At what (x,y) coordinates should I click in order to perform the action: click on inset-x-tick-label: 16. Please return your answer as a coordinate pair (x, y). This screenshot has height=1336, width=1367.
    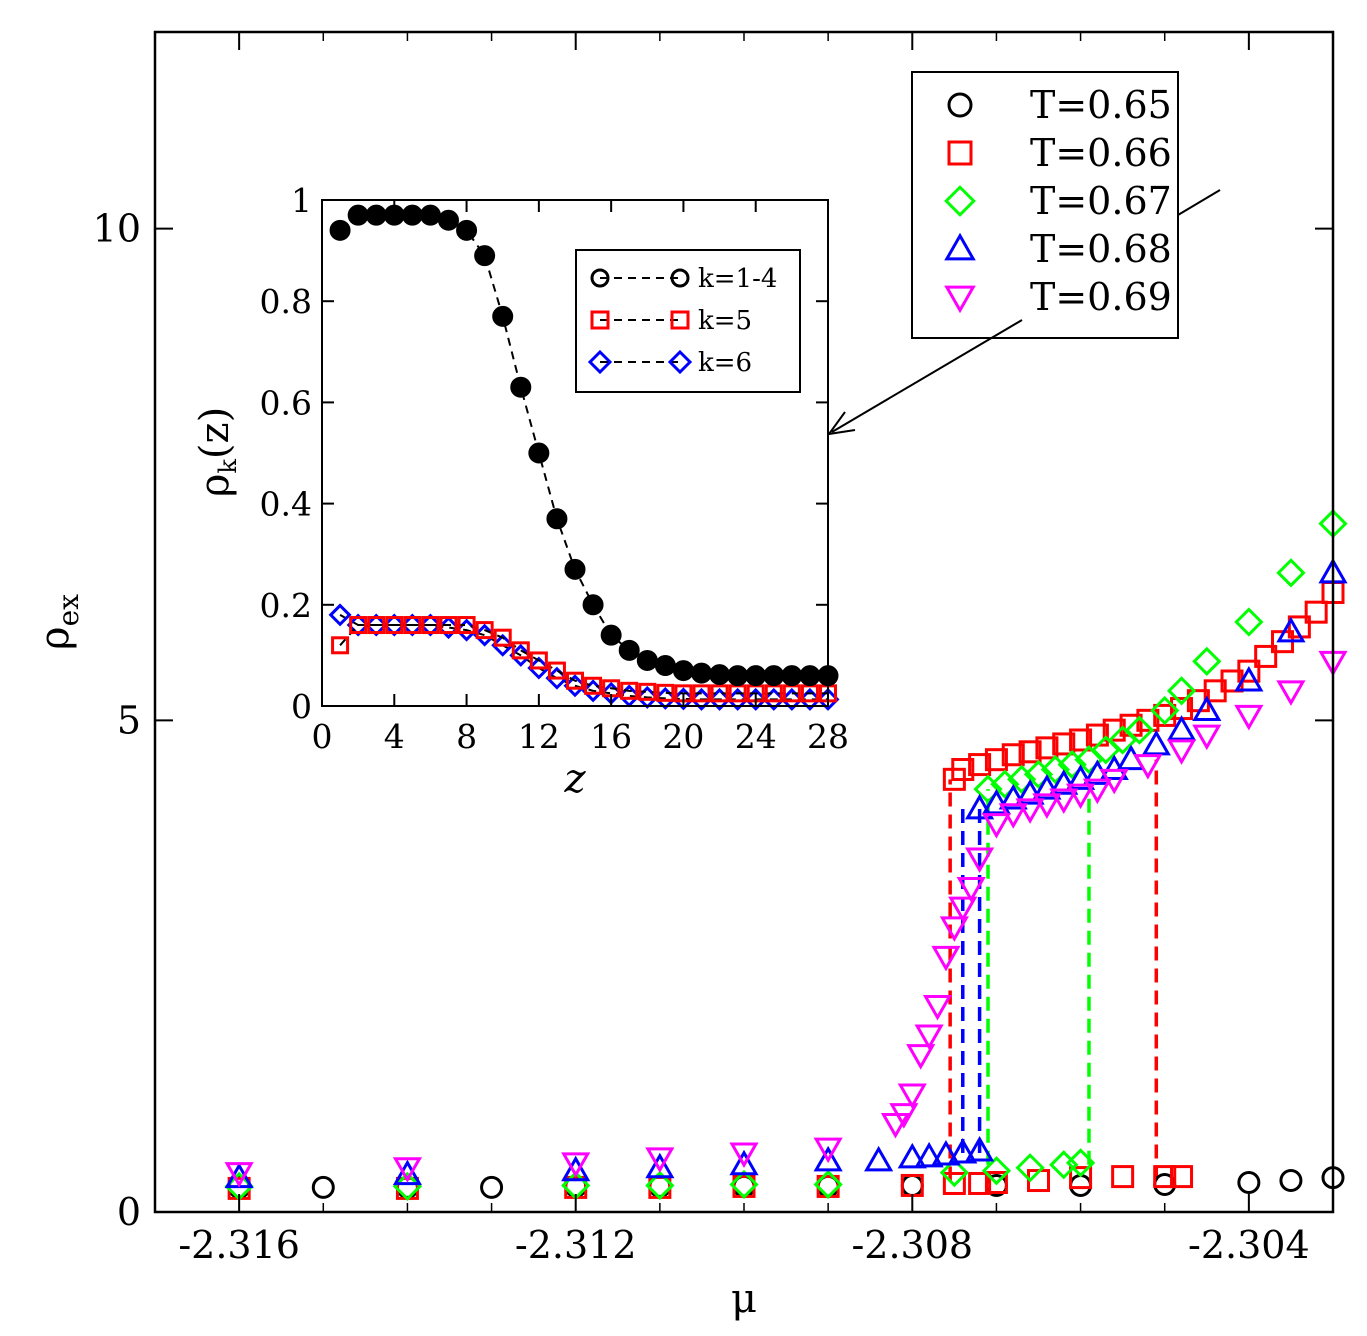
    Looking at the image, I should click on (611, 736).